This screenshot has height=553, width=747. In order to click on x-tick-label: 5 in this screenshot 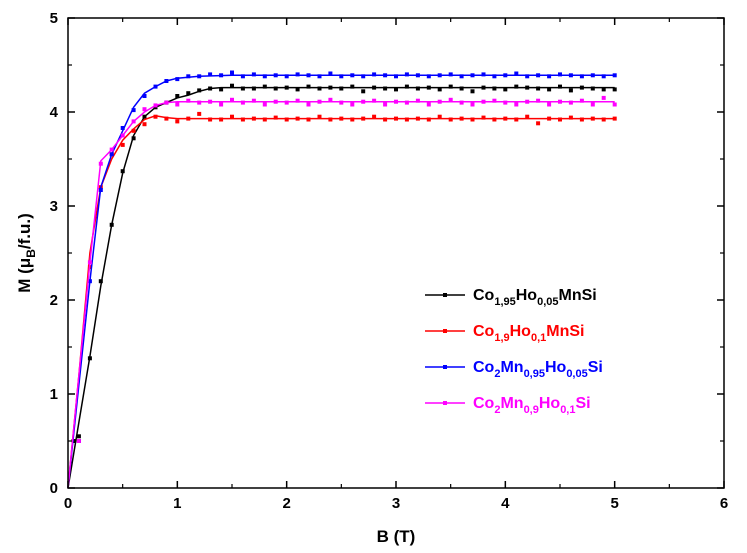, I will do `click(614, 503)`.